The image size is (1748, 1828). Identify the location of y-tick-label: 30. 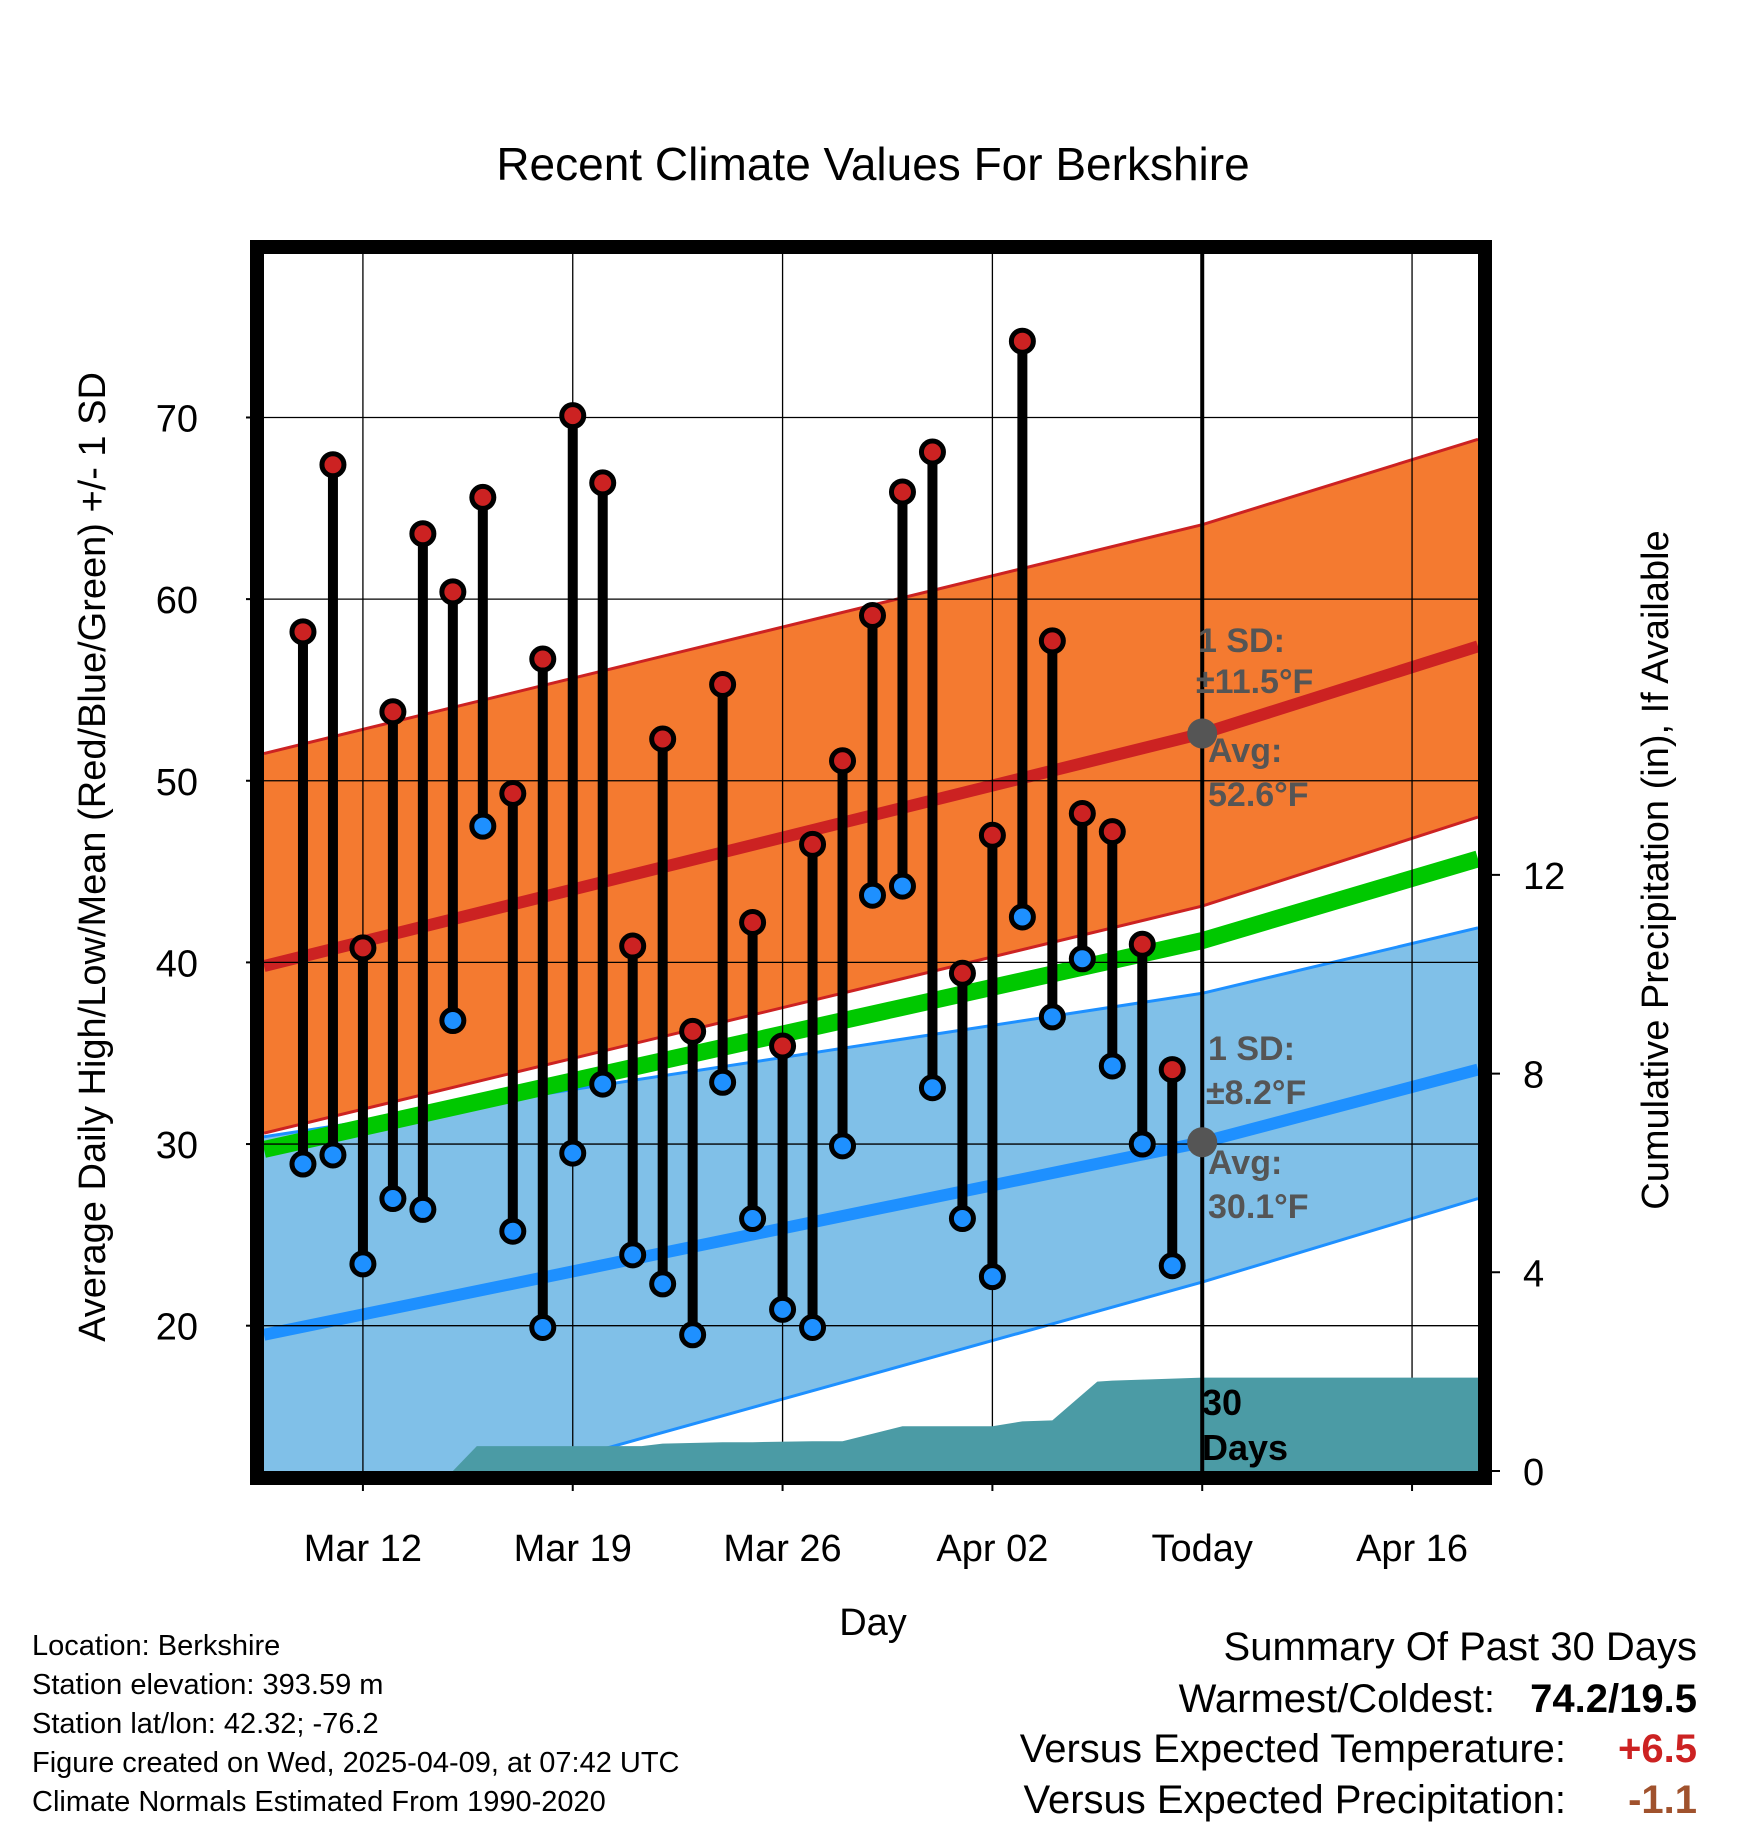
(177, 1146).